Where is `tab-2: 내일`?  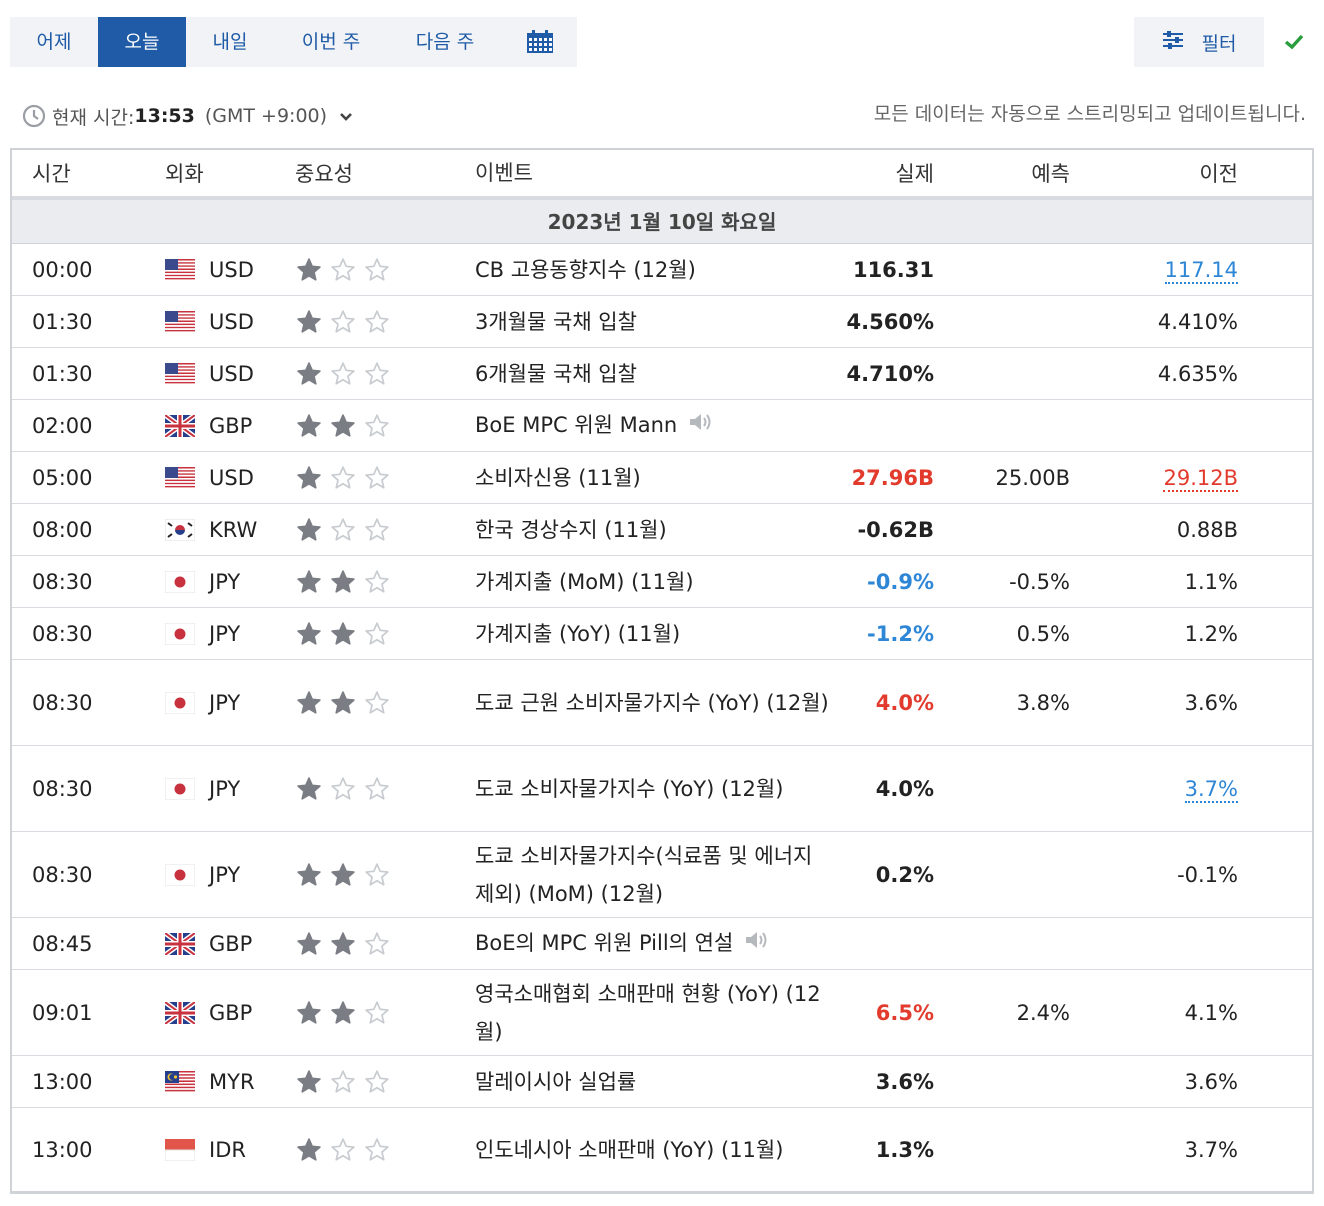
tab-2: 내일 is located at coordinates (230, 42).